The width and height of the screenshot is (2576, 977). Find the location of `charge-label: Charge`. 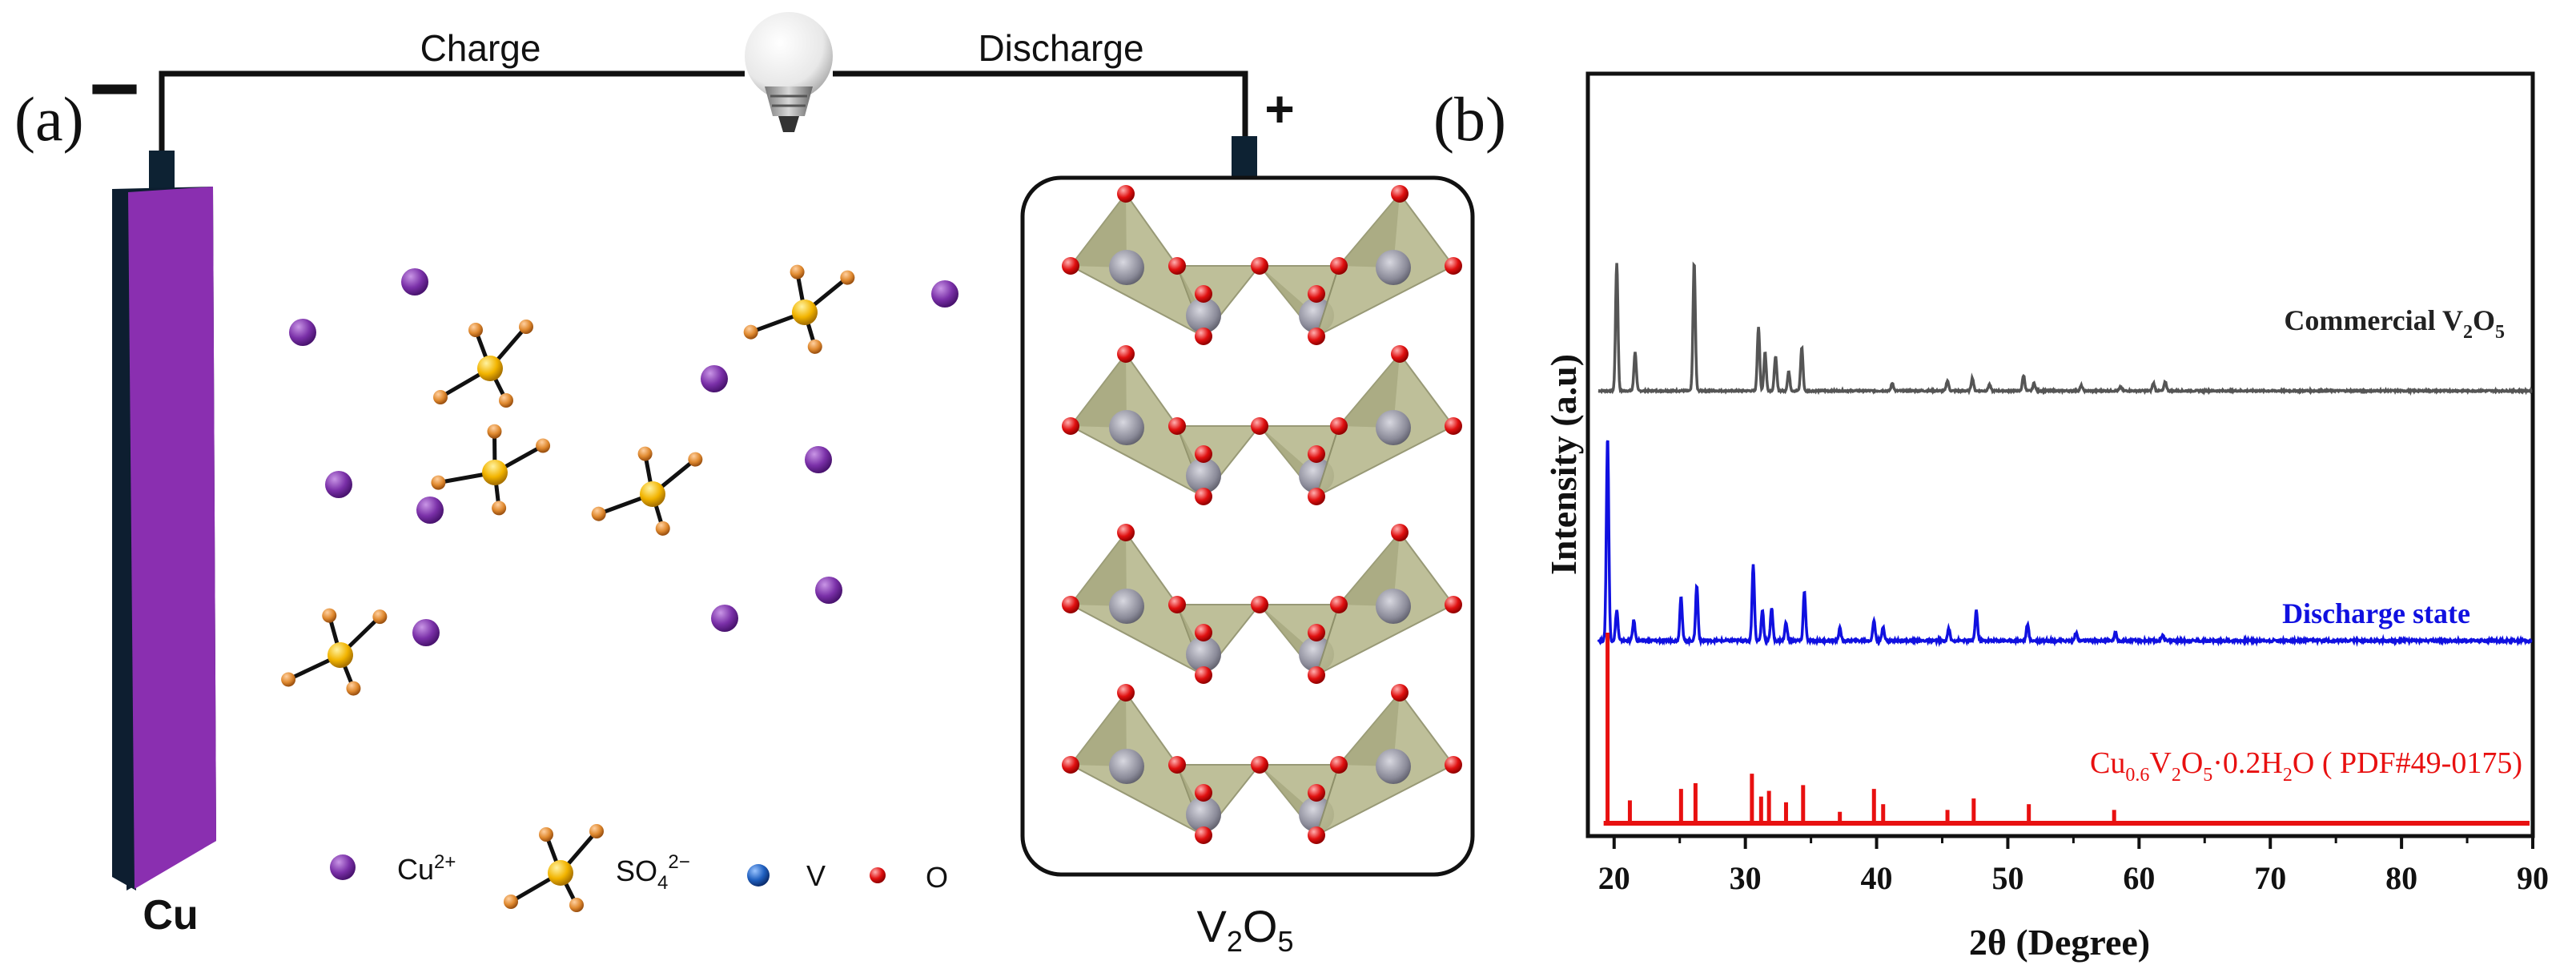

charge-label: Charge is located at coordinates (480, 48).